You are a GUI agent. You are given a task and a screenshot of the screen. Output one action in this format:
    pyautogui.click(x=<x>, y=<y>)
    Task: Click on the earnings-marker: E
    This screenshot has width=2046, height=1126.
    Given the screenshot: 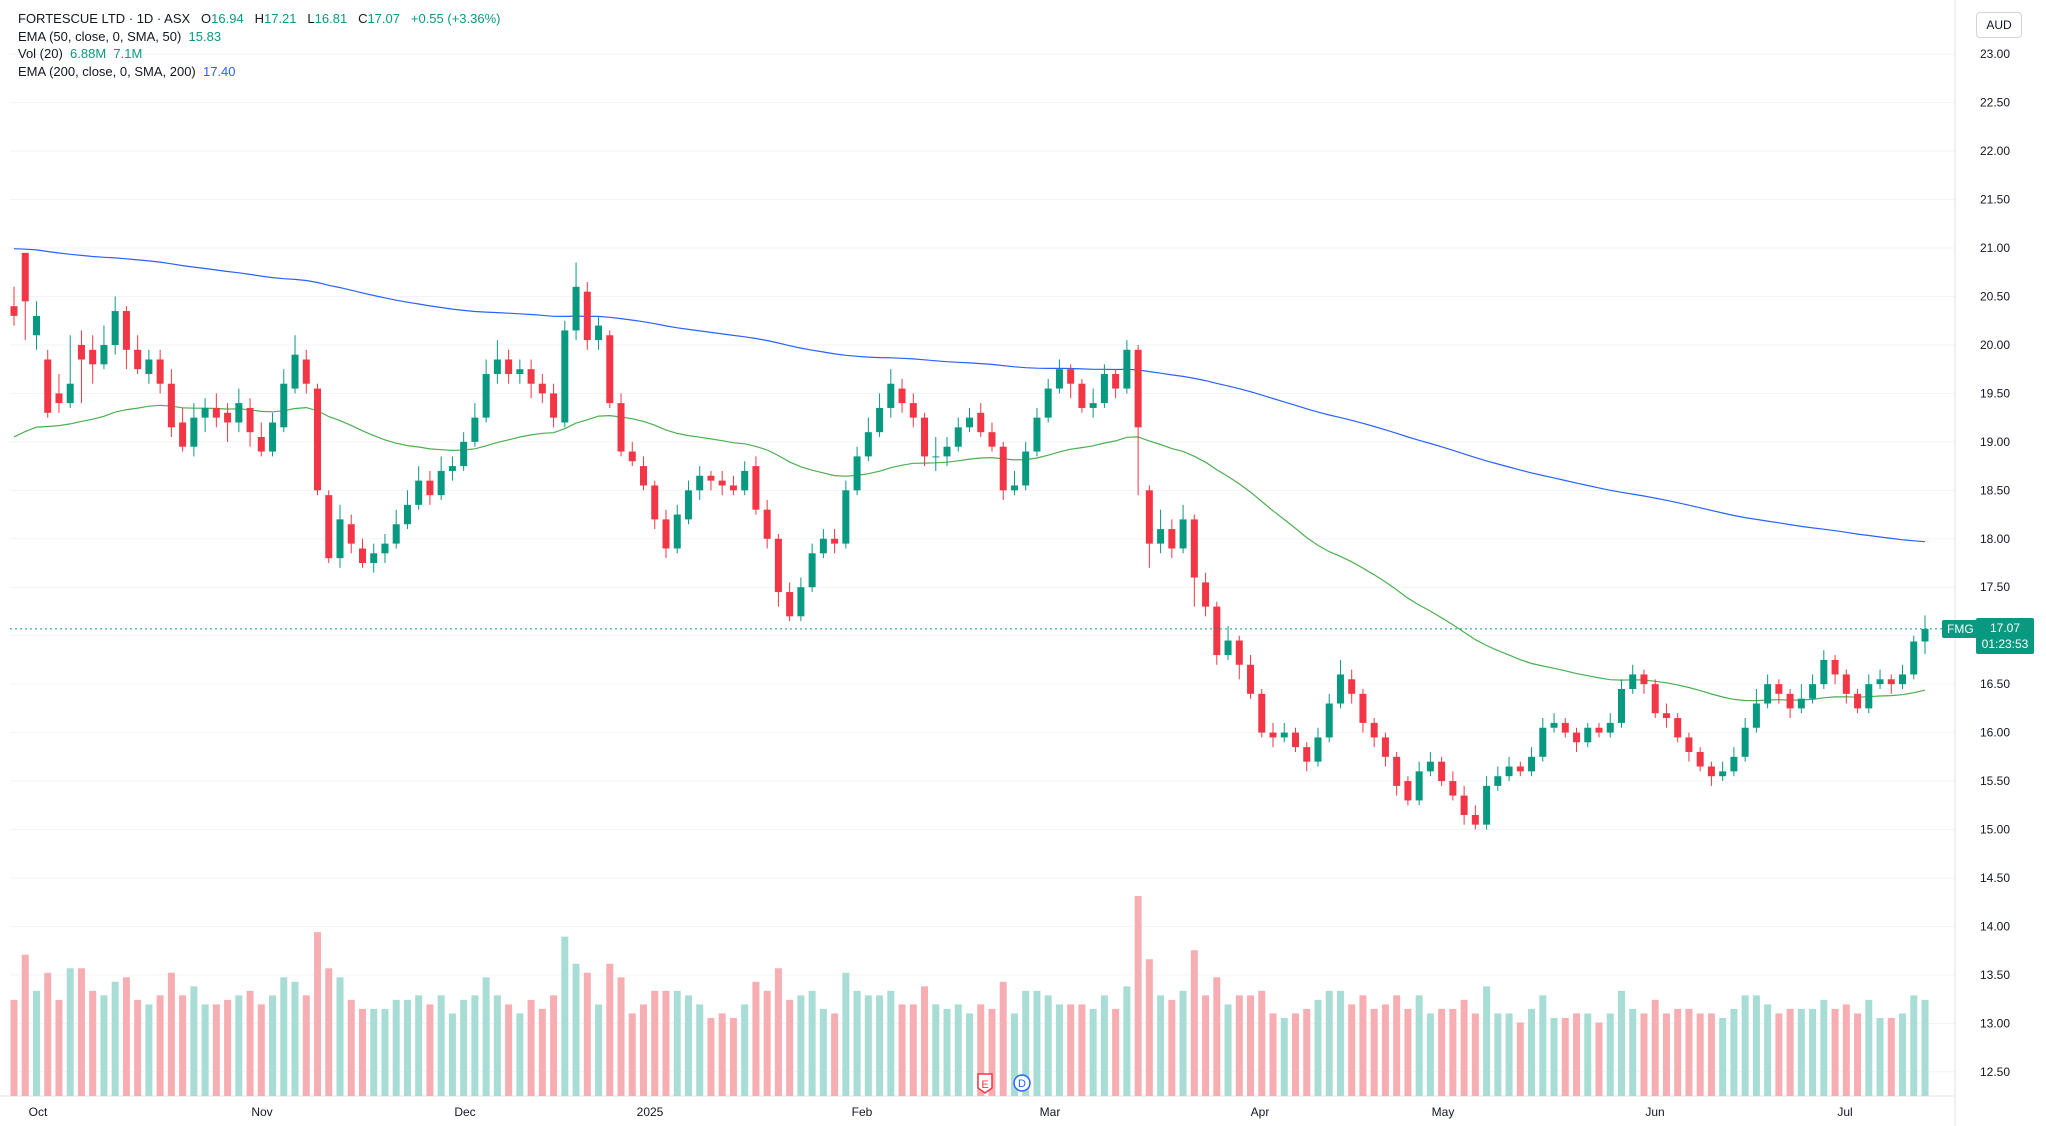 What is the action you would take?
    pyautogui.click(x=985, y=1083)
    